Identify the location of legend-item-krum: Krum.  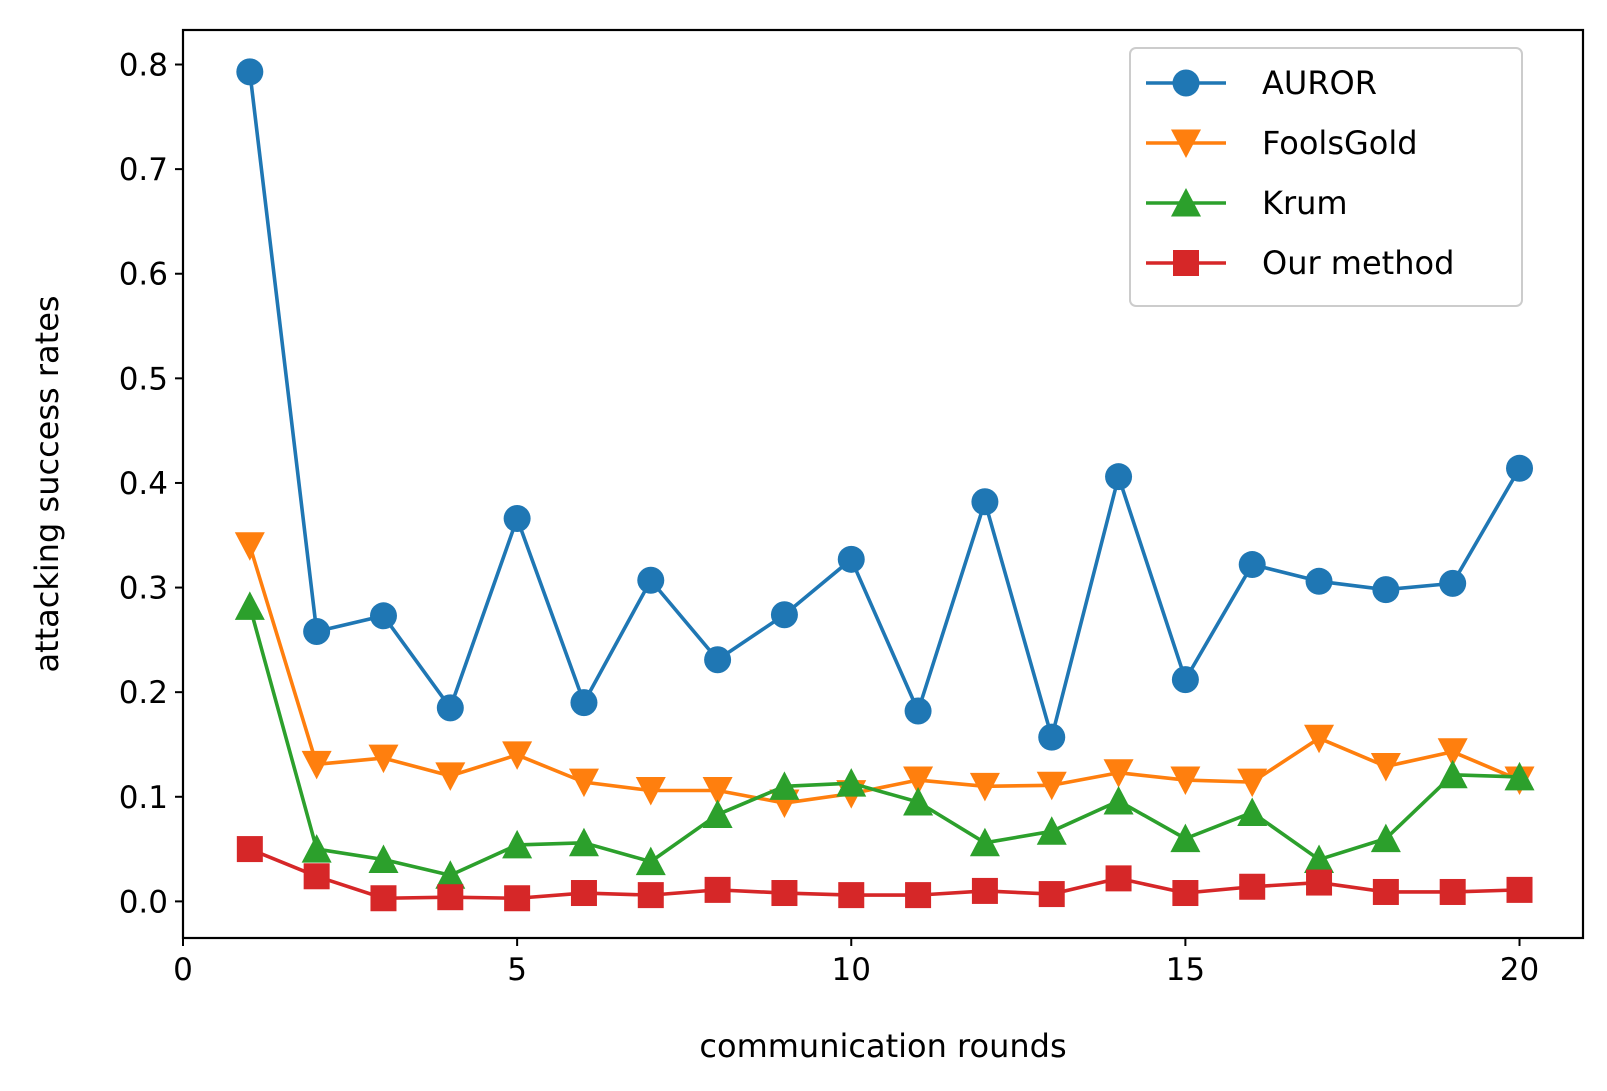
(1247, 203).